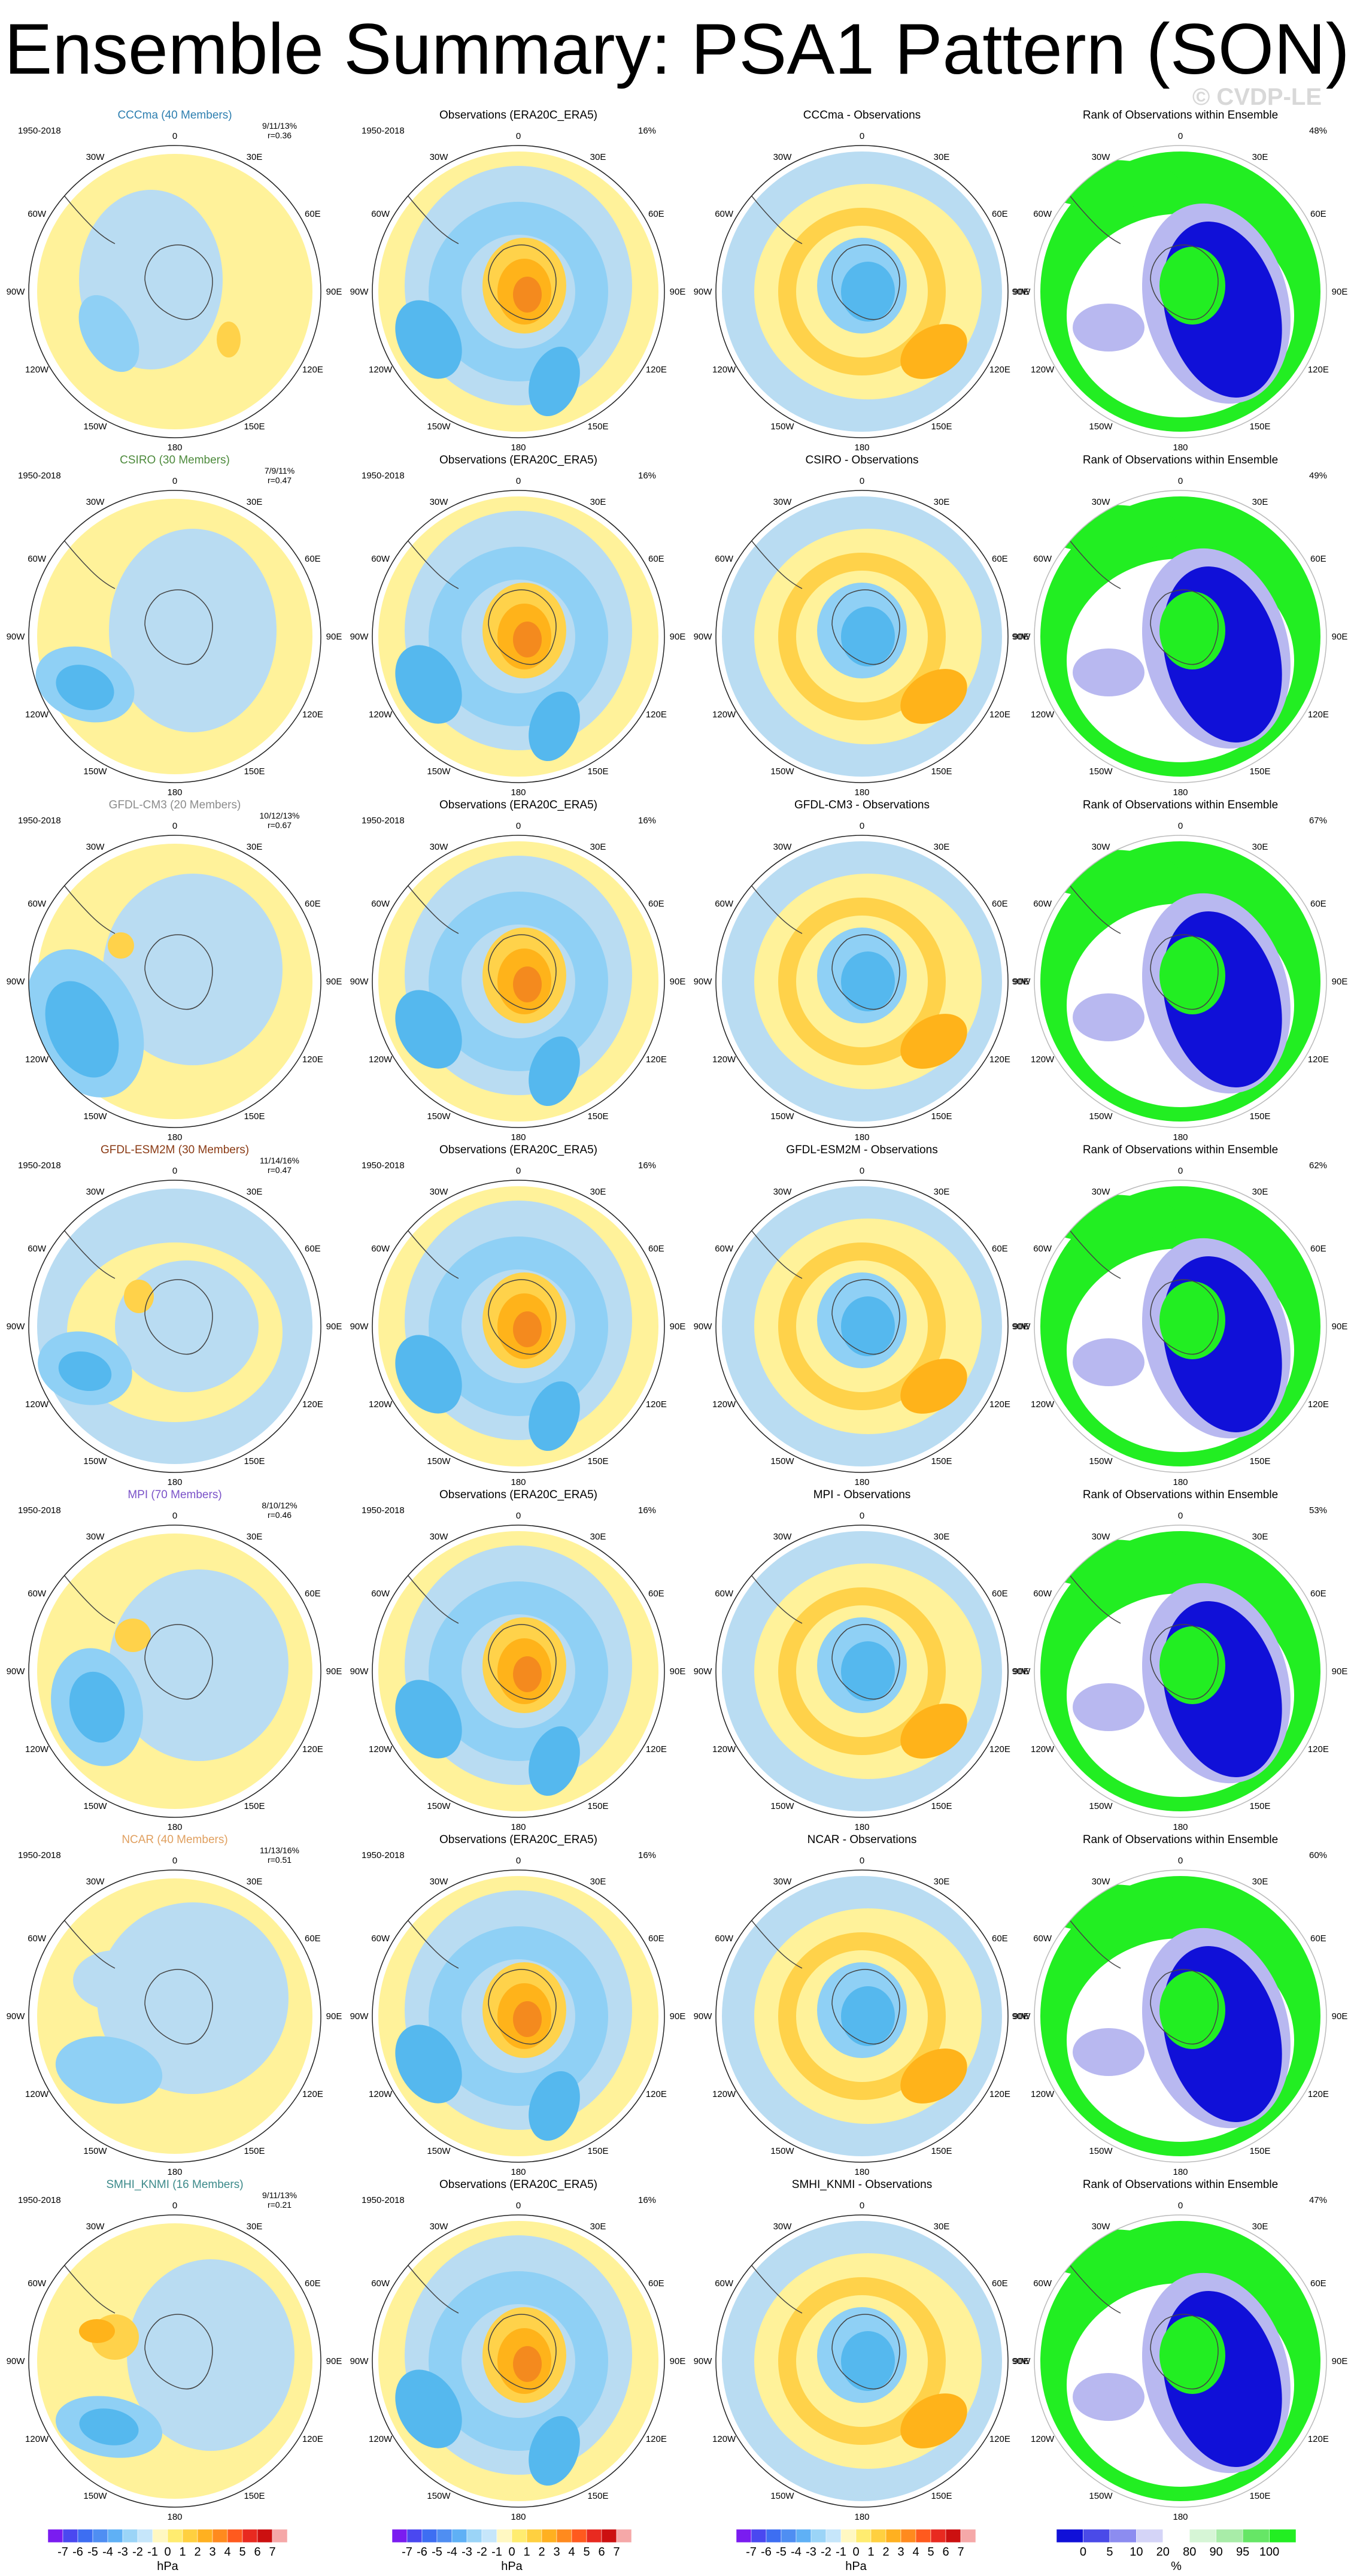  What do you see at coordinates (280, 815) in the screenshot?
I see `stats-label: 10/12/13%` at bounding box center [280, 815].